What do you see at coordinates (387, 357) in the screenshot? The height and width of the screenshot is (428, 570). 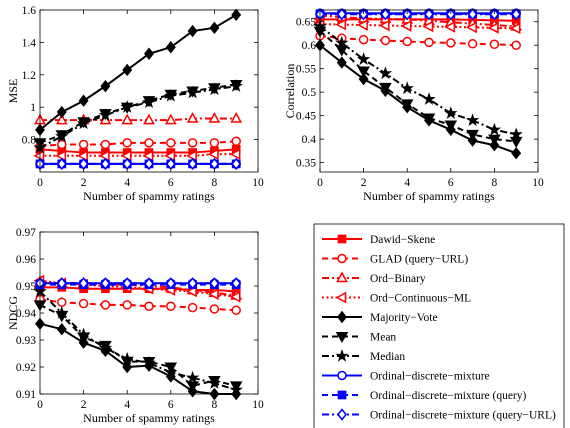 I see `legend-label-median: Median` at bounding box center [387, 357].